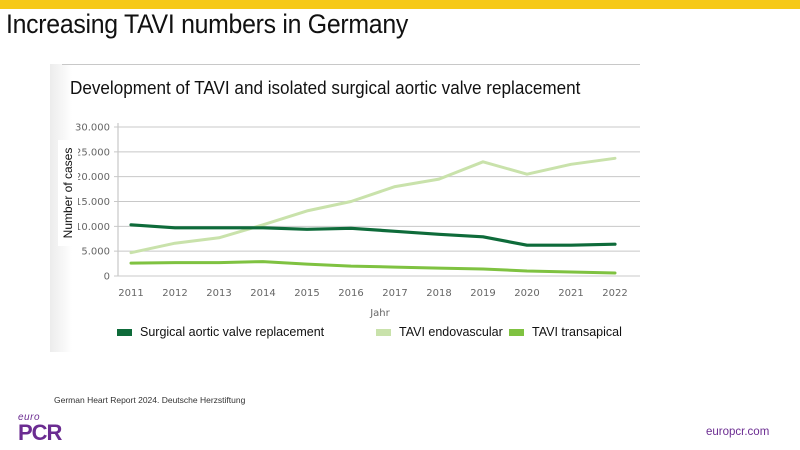 This screenshot has height=450, width=800. Describe the element at coordinates (438, 293) in the screenshot. I see `x-tick-label: 2018` at that location.